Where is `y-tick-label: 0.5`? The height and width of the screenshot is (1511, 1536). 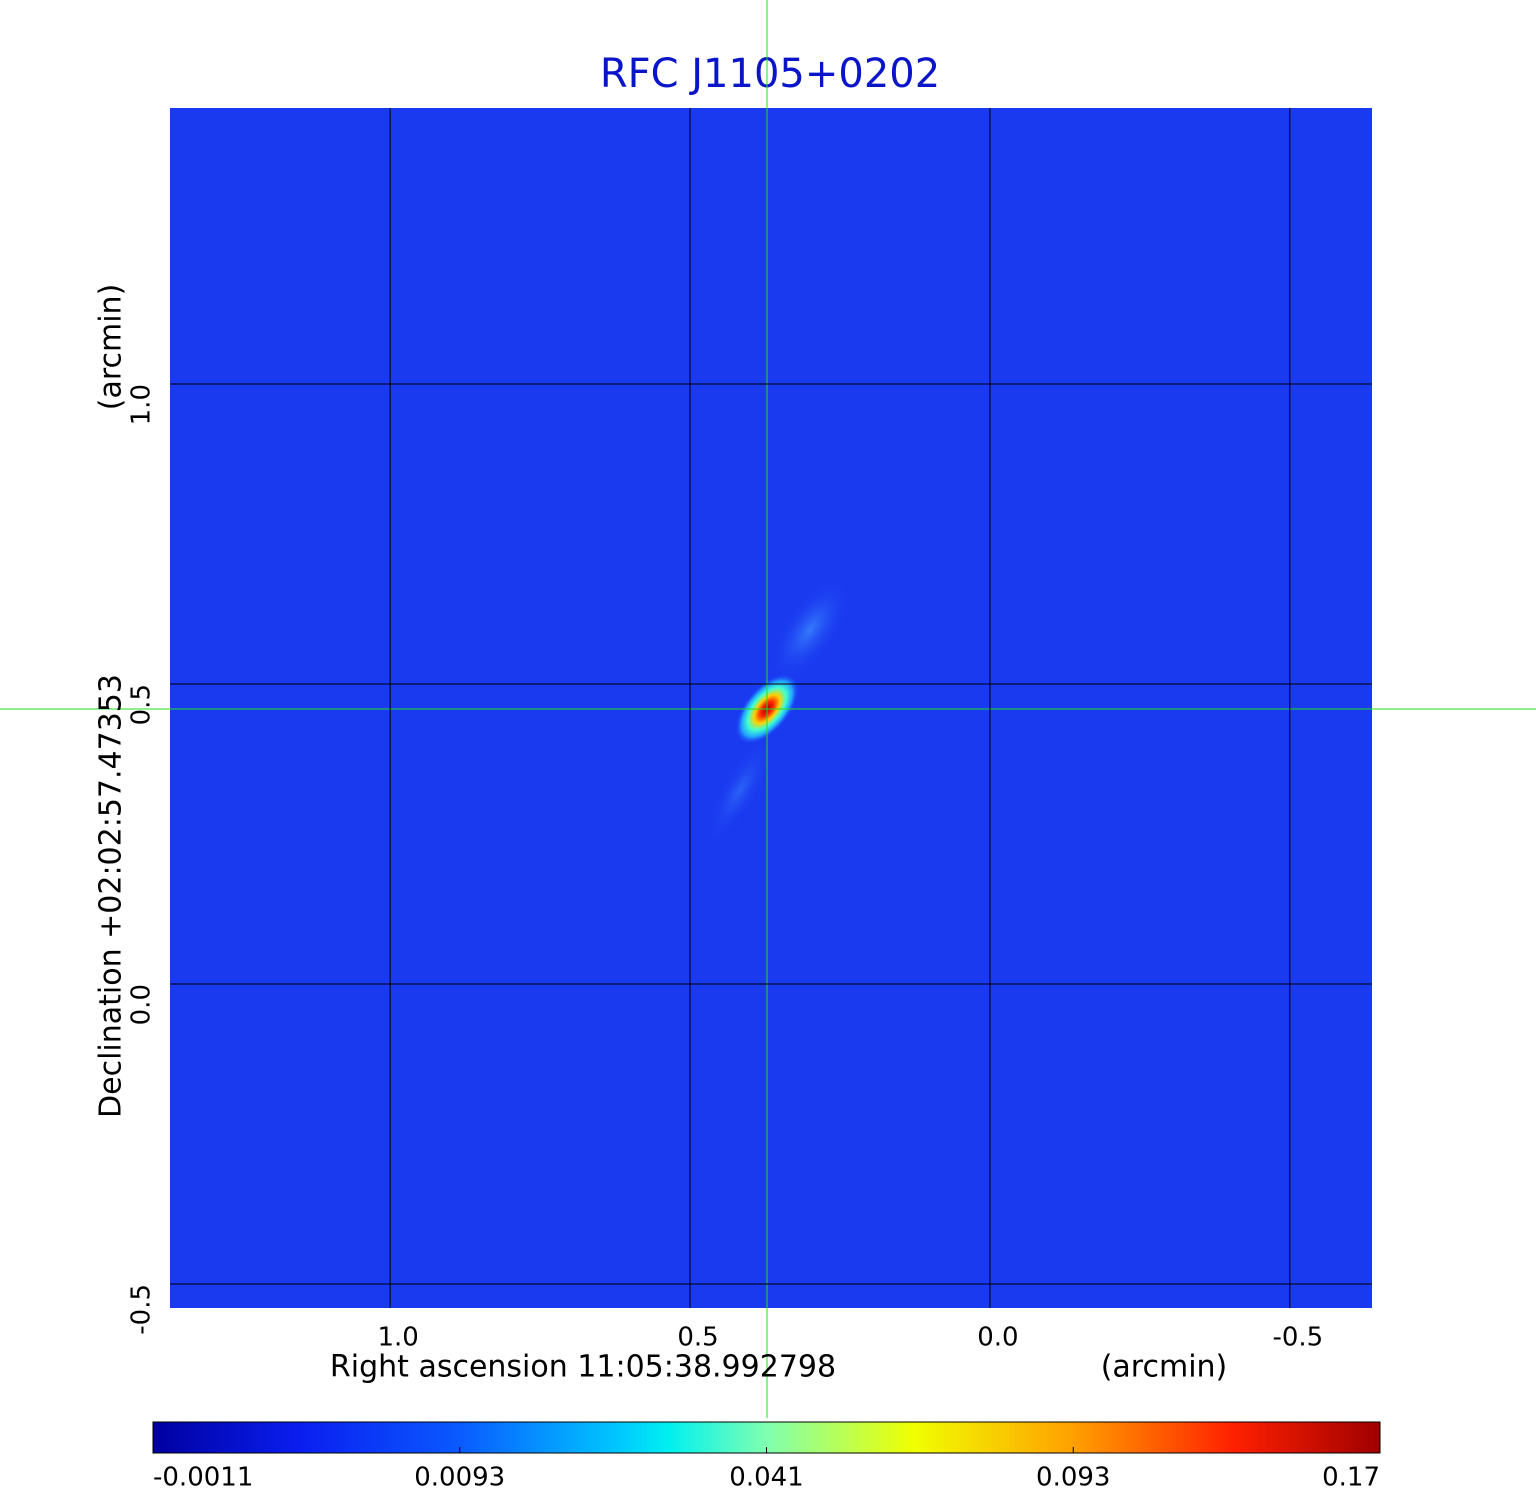
y-tick-label: 0.5 is located at coordinates (142, 704).